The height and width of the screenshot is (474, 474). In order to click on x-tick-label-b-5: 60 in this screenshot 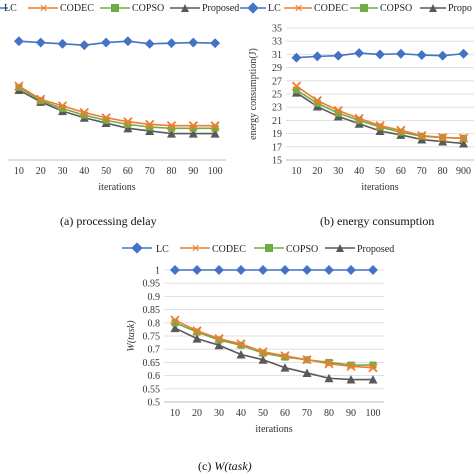, I will do `click(401, 171)`.